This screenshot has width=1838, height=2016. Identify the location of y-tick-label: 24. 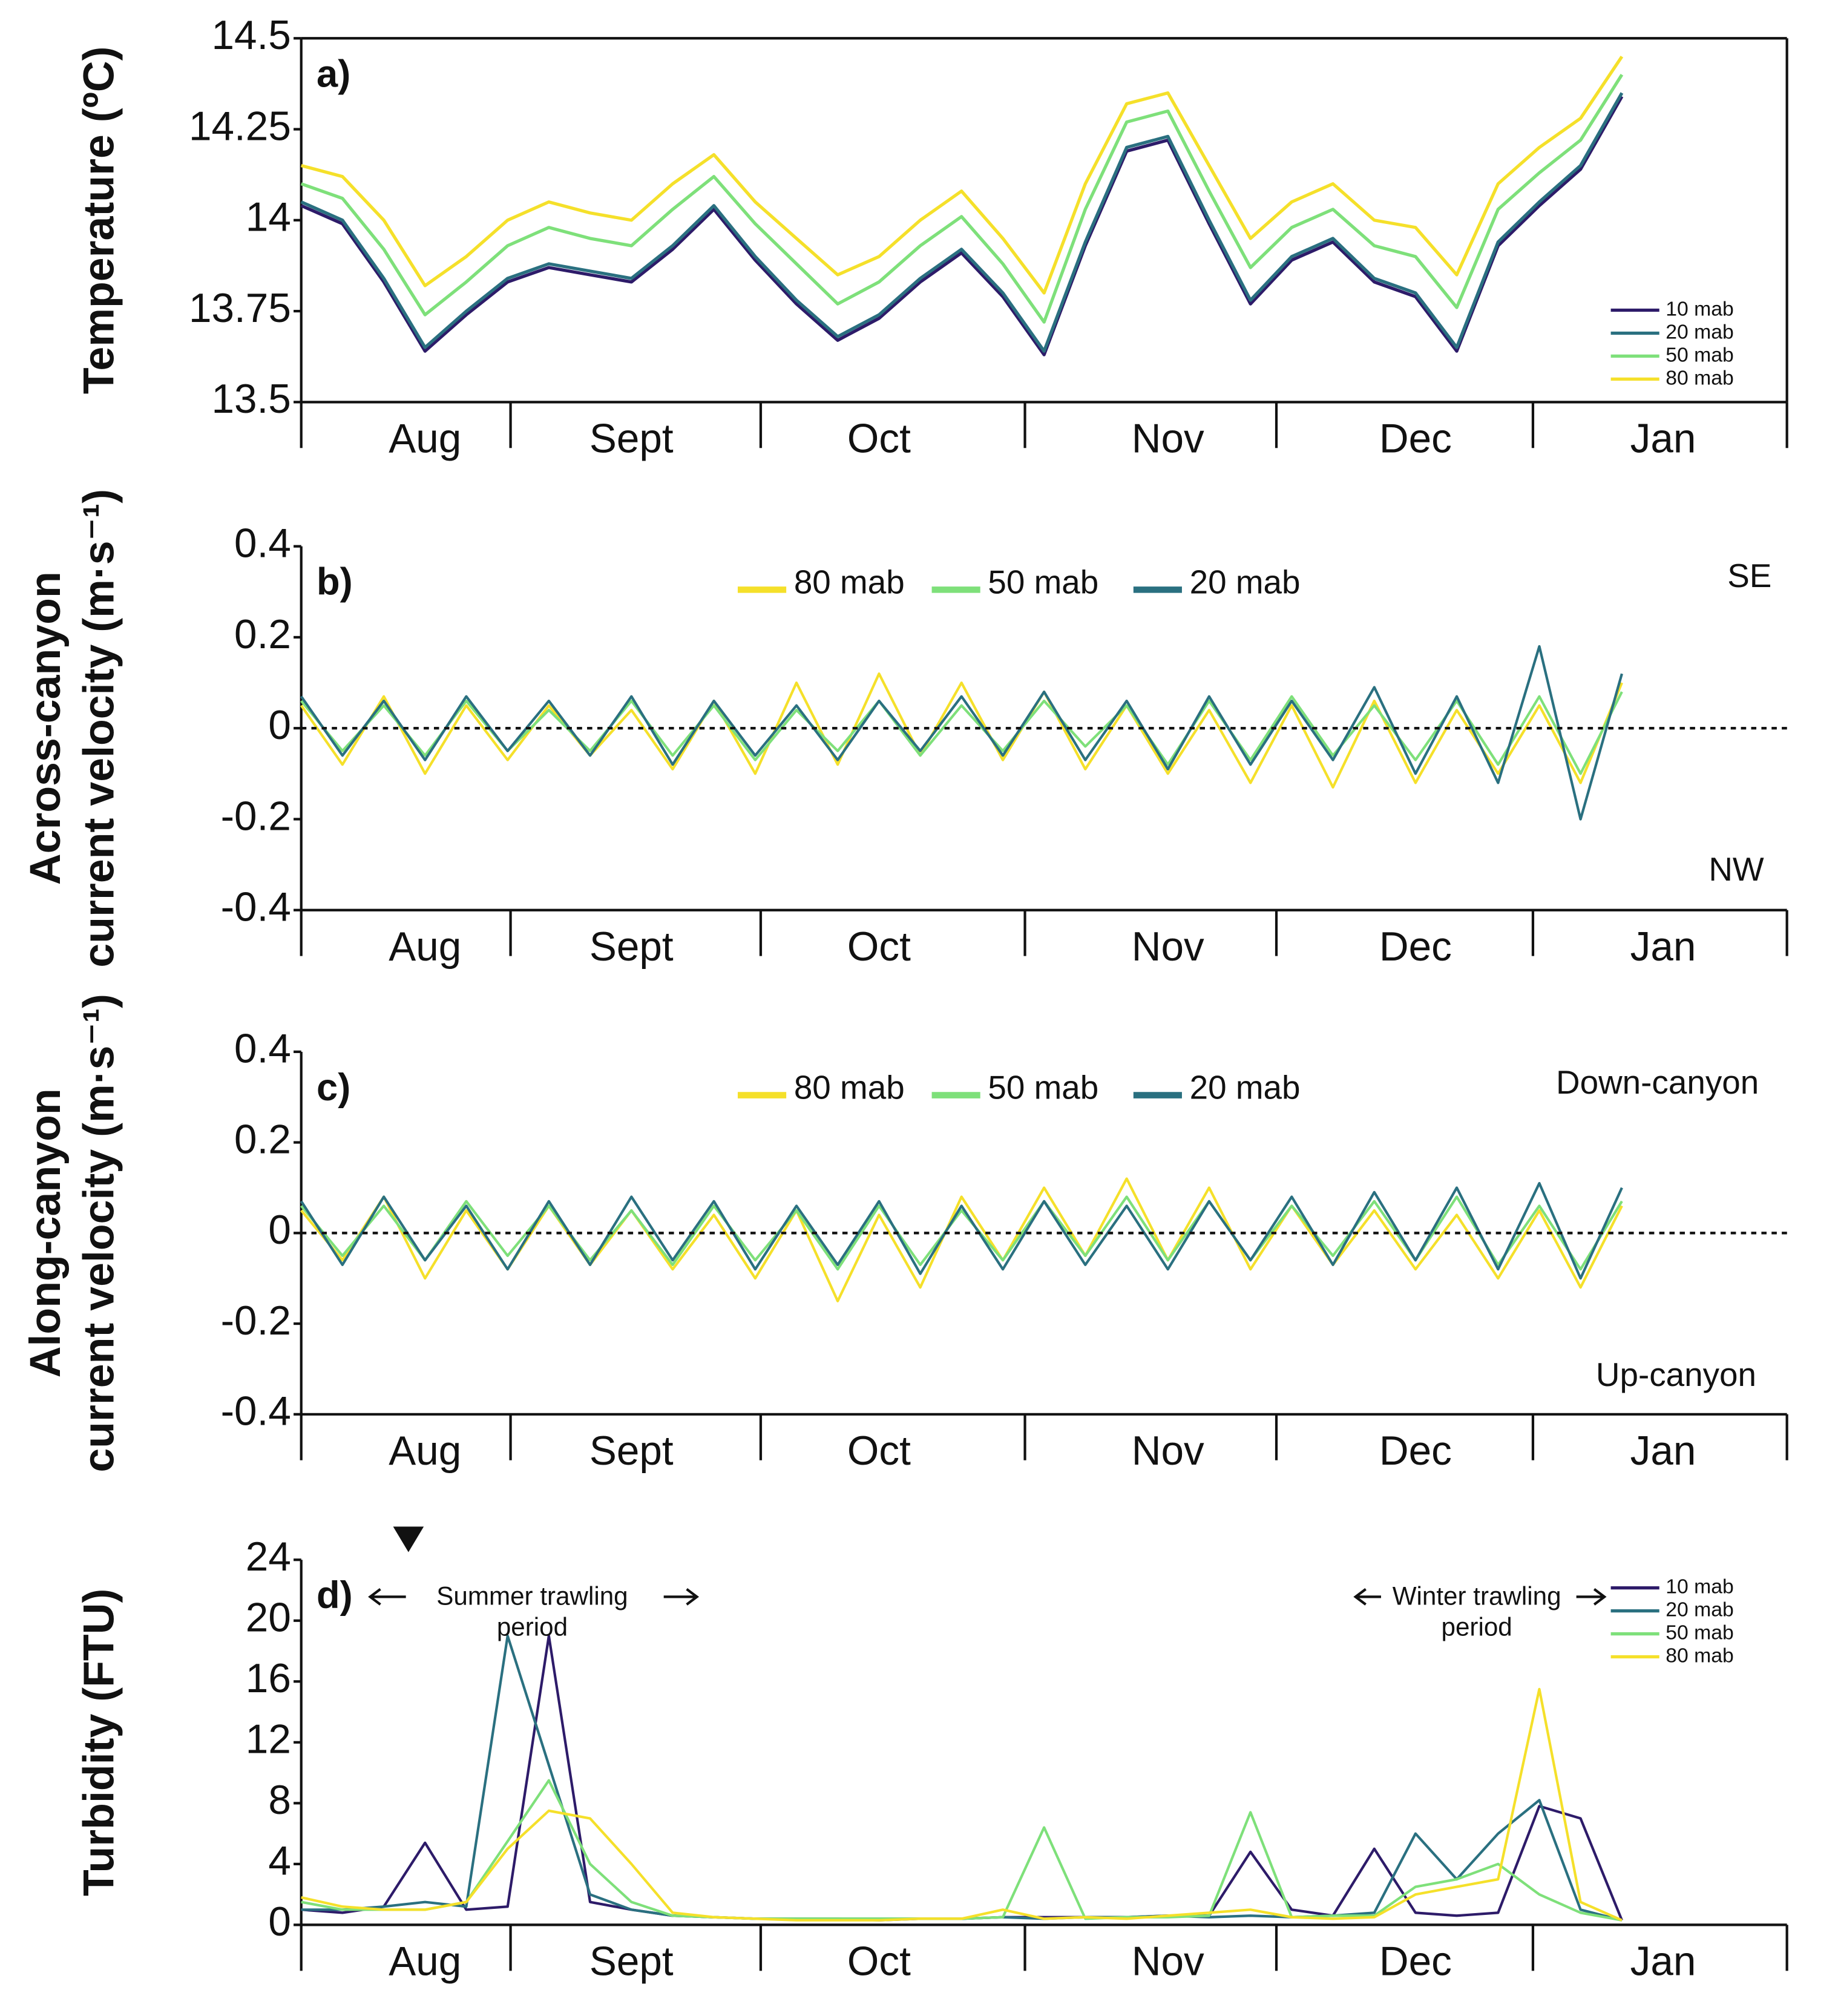
(268, 1557).